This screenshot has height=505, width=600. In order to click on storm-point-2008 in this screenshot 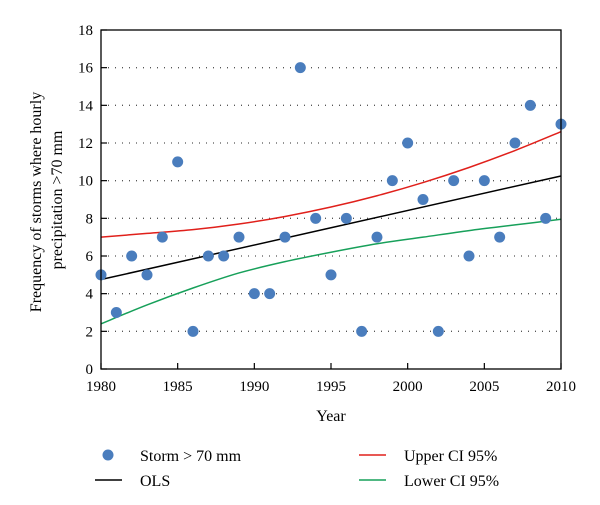, I will do `click(530, 105)`.